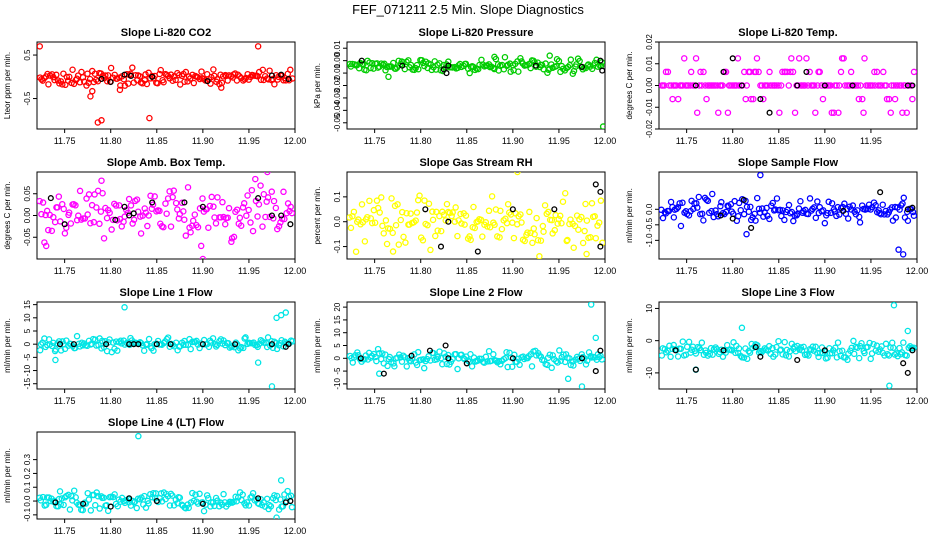 The width and height of the screenshot is (936, 540). Describe the element at coordinates (337, 319) in the screenshot. I see `y-tick-label: 15` at that location.